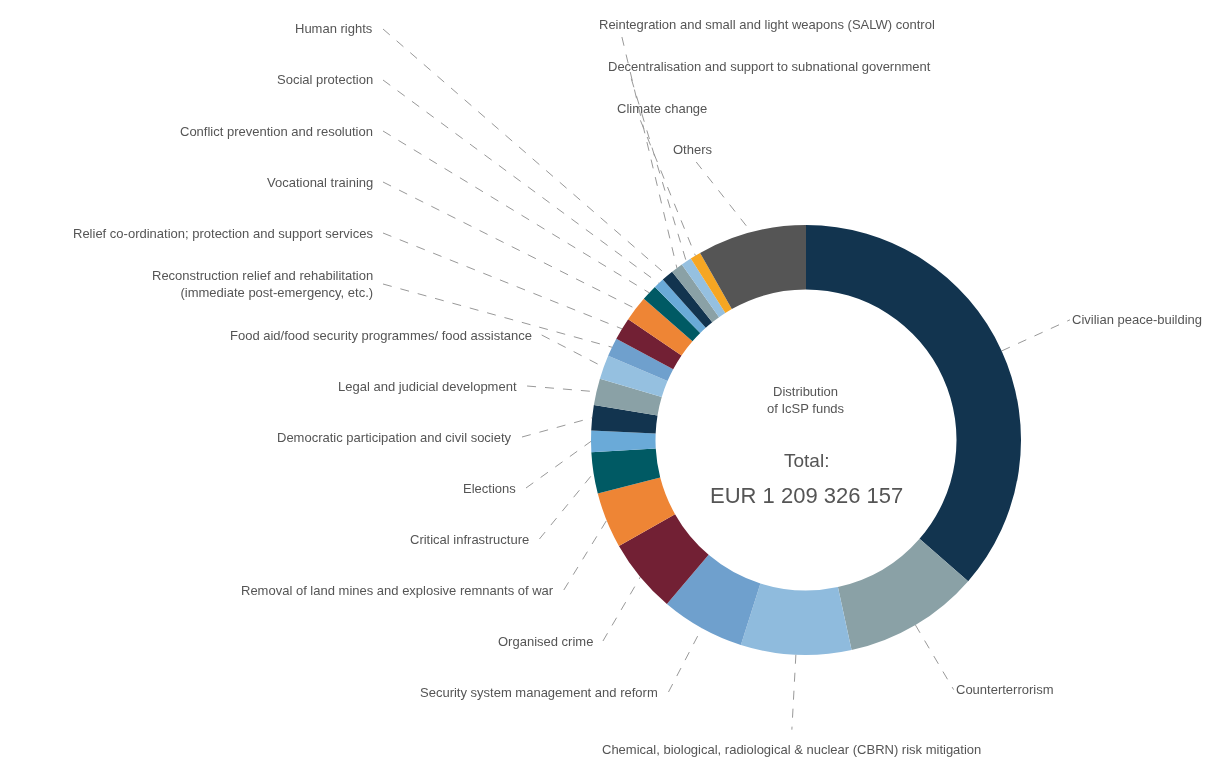 The width and height of the screenshot is (1231, 771). I want to click on text: Distribution of IcSP funds, so click(806, 400).